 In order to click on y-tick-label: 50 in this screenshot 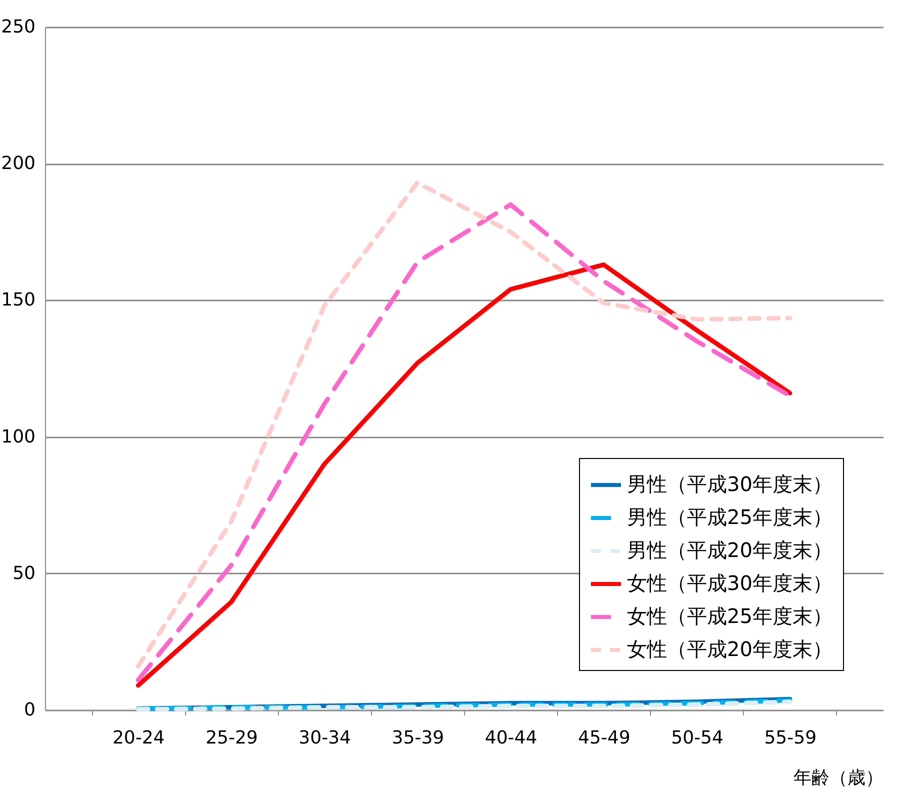, I will do `click(24, 573)`.